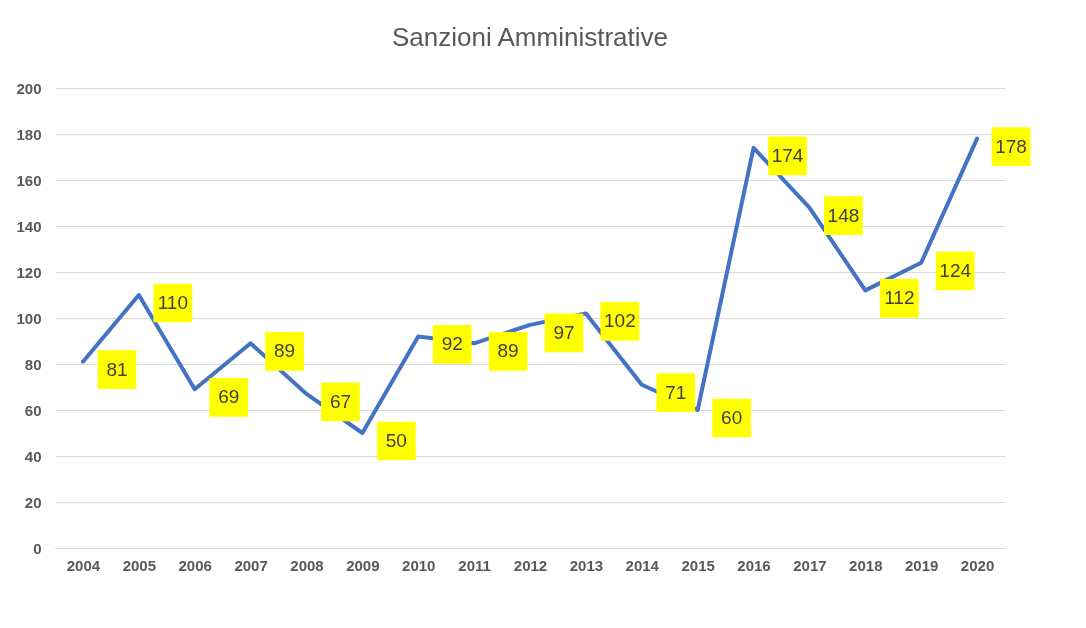  Describe the element at coordinates (29, 226) in the screenshot. I see `y-tick-label: 140` at that location.